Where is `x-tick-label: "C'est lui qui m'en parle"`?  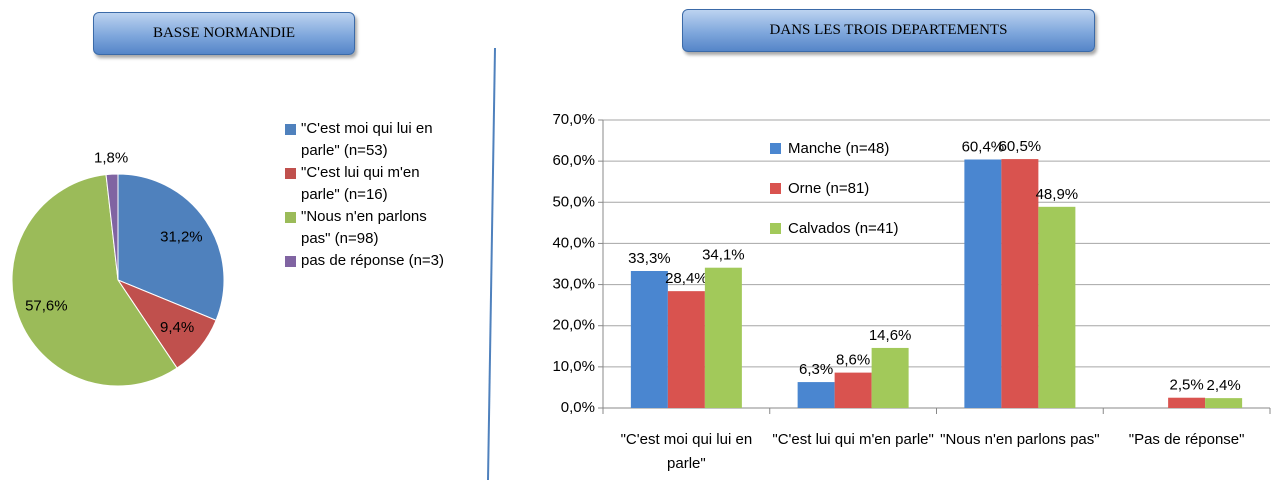 x-tick-label: "C'est lui qui m'en parle" is located at coordinates (853, 439).